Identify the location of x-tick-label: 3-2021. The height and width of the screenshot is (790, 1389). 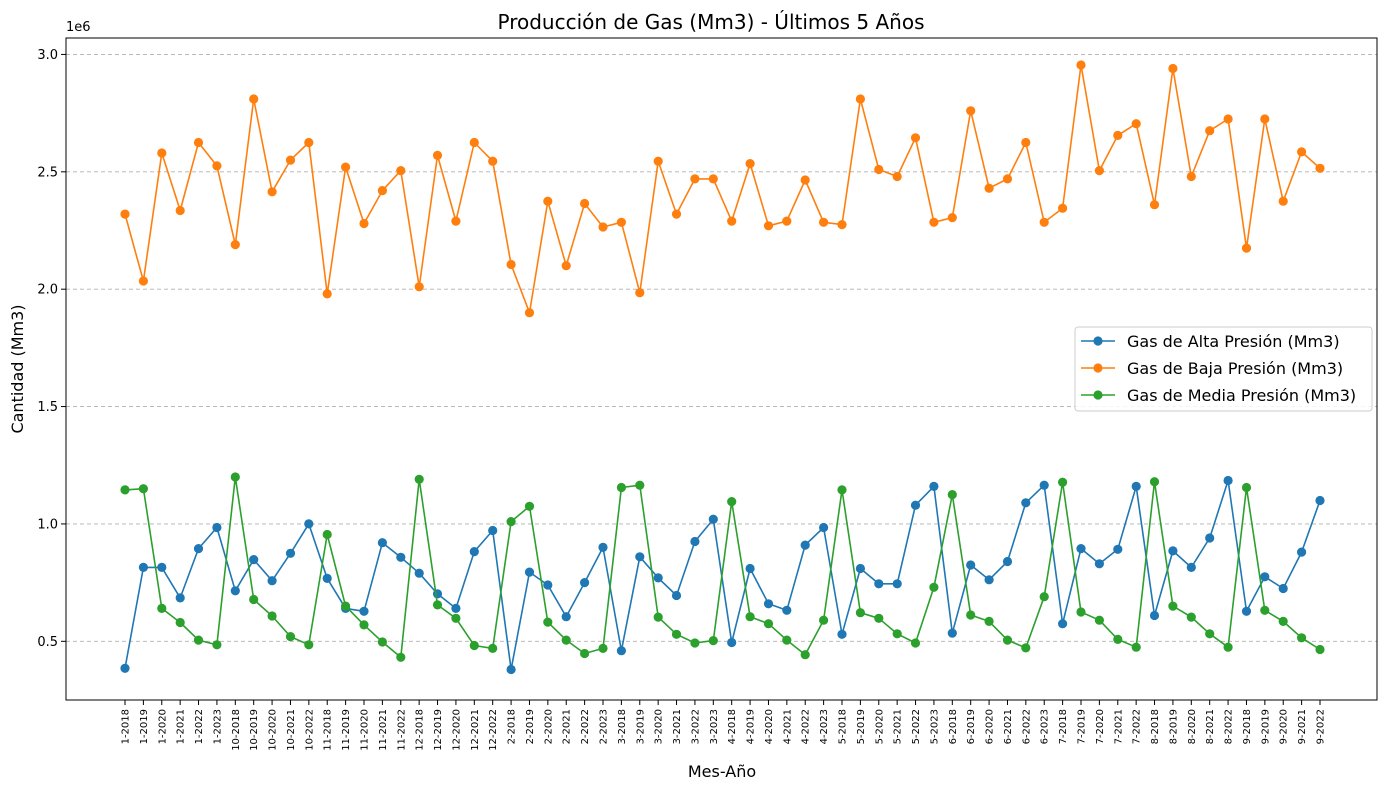
(677, 726).